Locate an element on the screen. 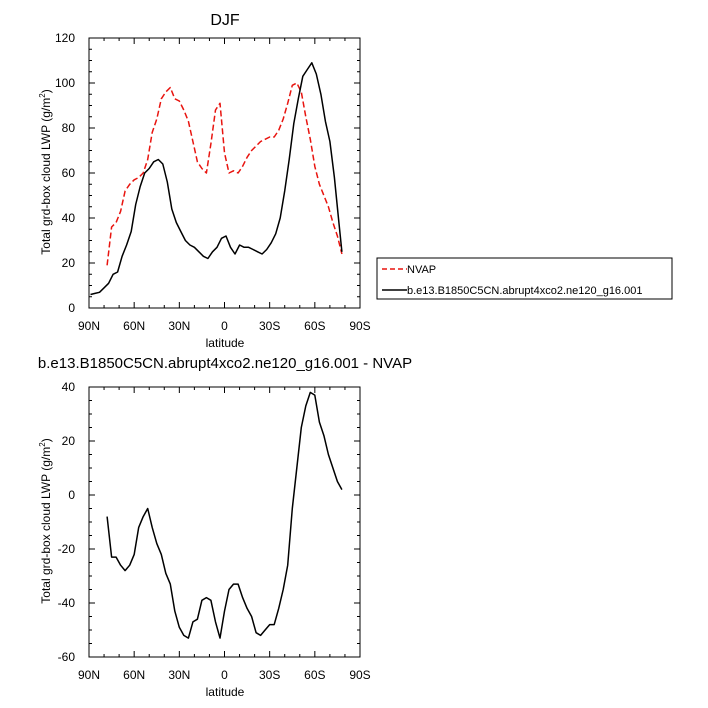  top-chart-title: DJF is located at coordinates (225, 20).